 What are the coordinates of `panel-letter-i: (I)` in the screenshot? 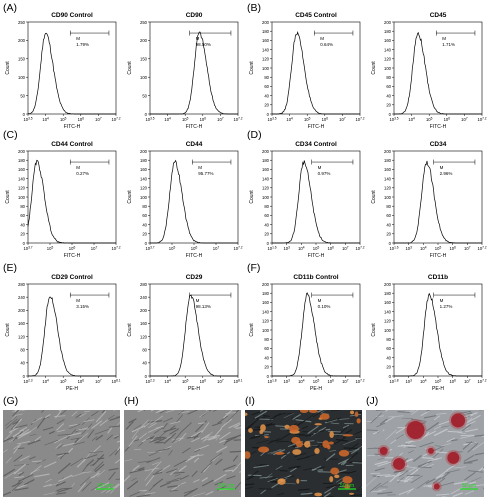 It's located at (250, 401).